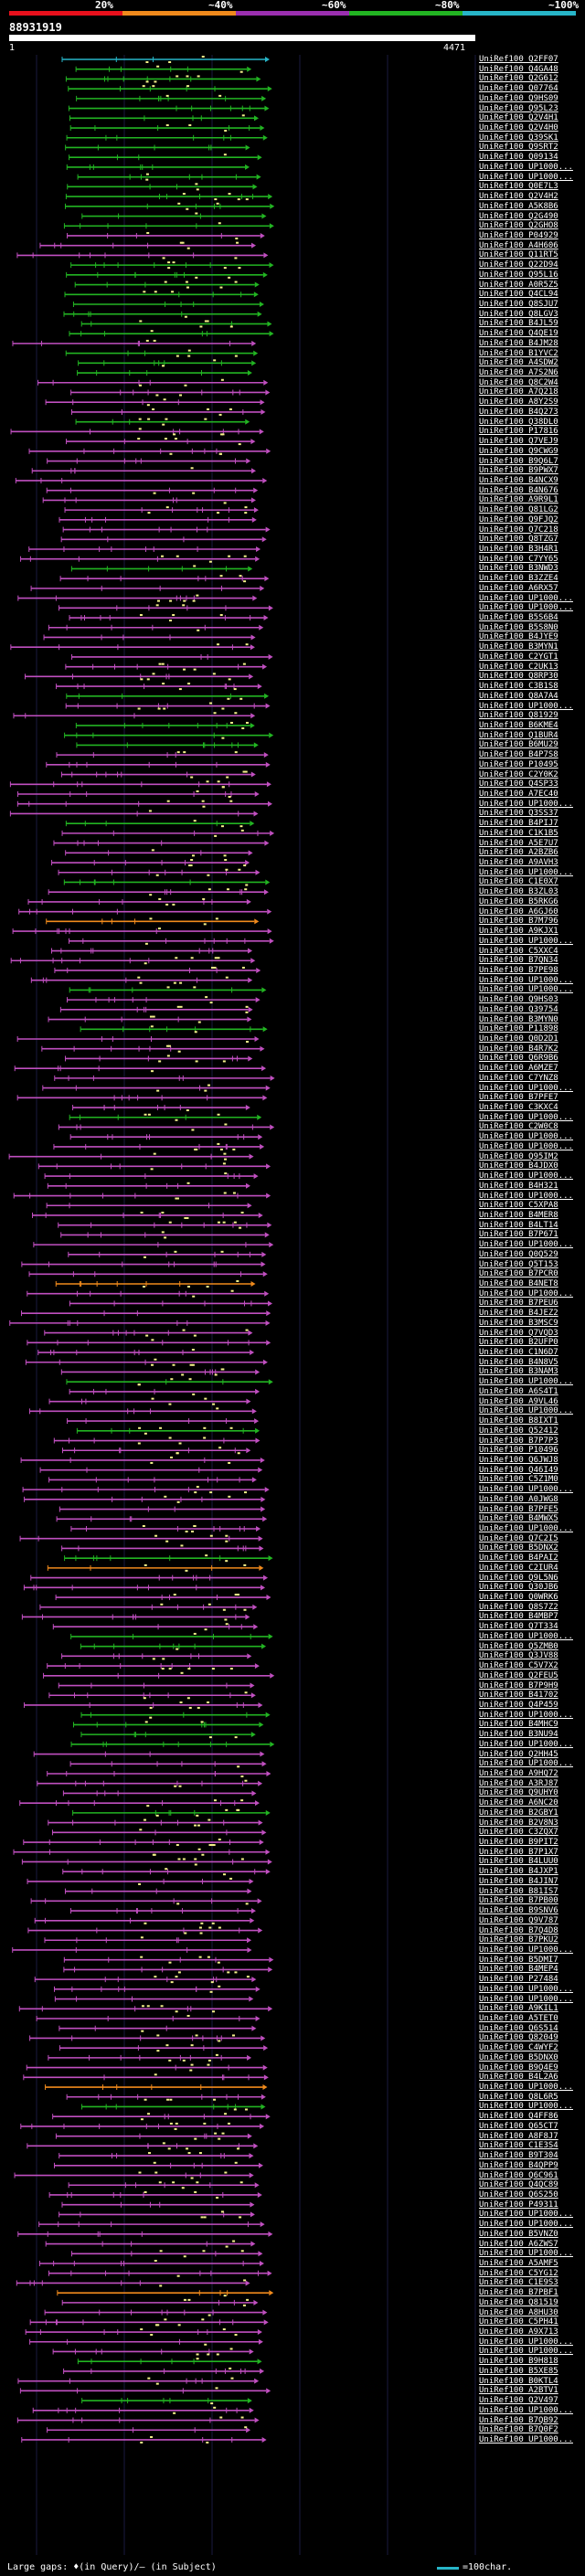 This screenshot has width=585, height=2576. Describe the element at coordinates (518, 1019) in the screenshot. I see `hit-label-link: UniRef100_B3MYN0` at that location.